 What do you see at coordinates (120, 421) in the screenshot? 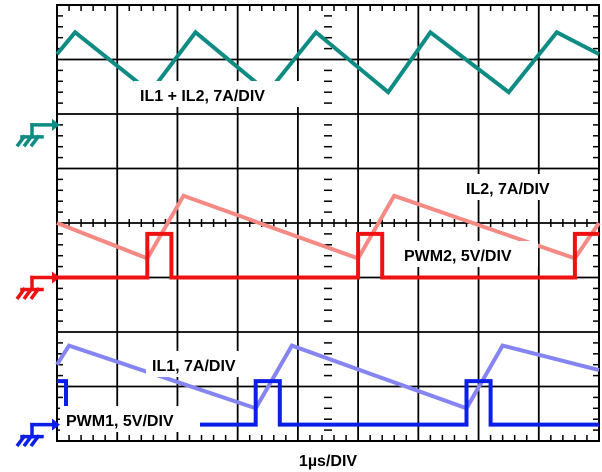
I see `label-pwm1: PWM1, 5V/DIV` at bounding box center [120, 421].